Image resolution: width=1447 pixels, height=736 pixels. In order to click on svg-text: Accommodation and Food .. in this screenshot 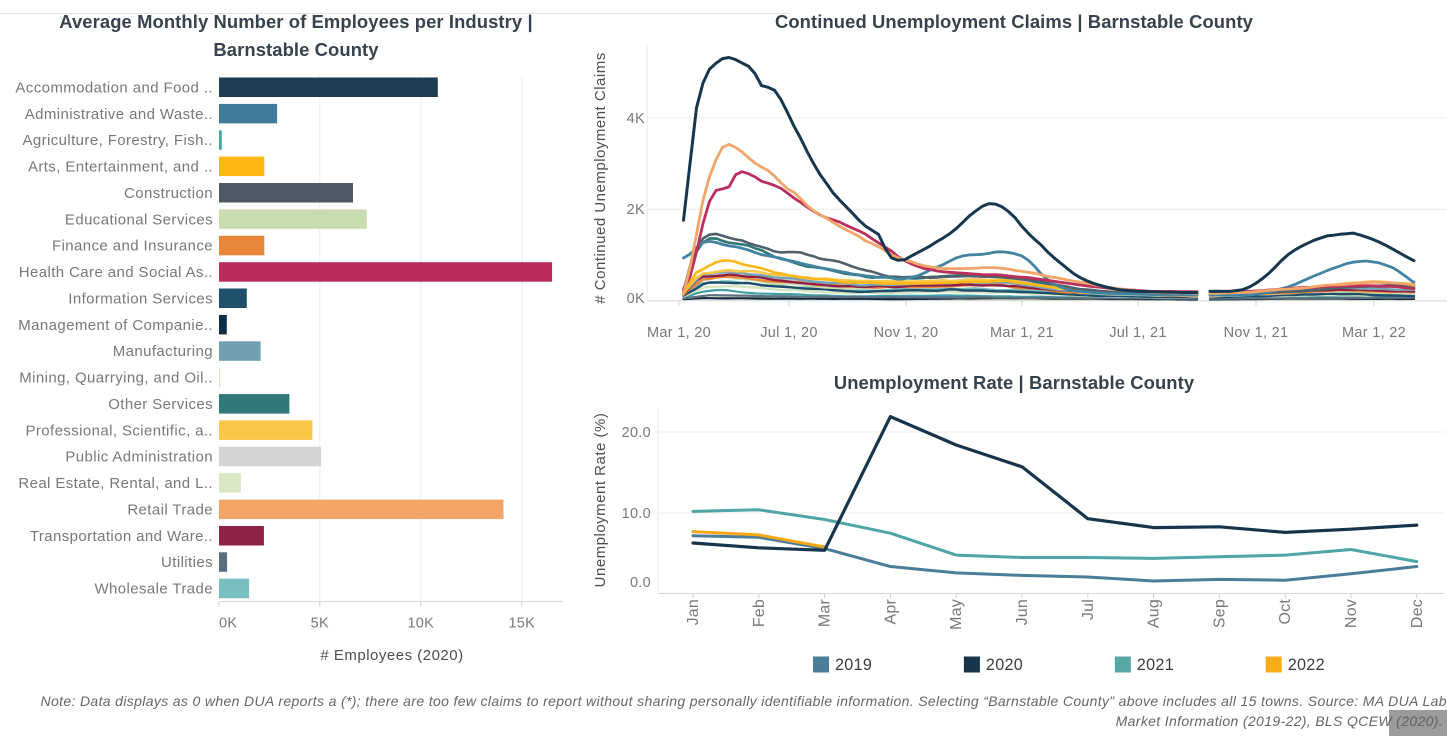, I will do `click(114, 87)`.